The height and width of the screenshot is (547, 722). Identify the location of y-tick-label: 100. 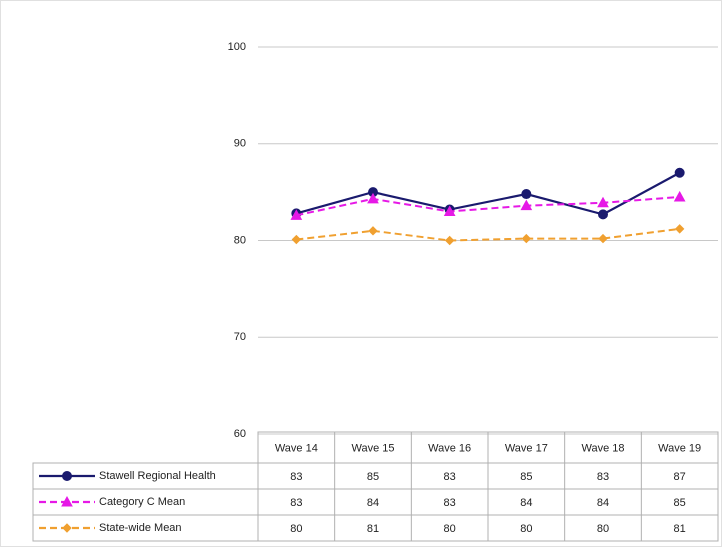
(237, 47).